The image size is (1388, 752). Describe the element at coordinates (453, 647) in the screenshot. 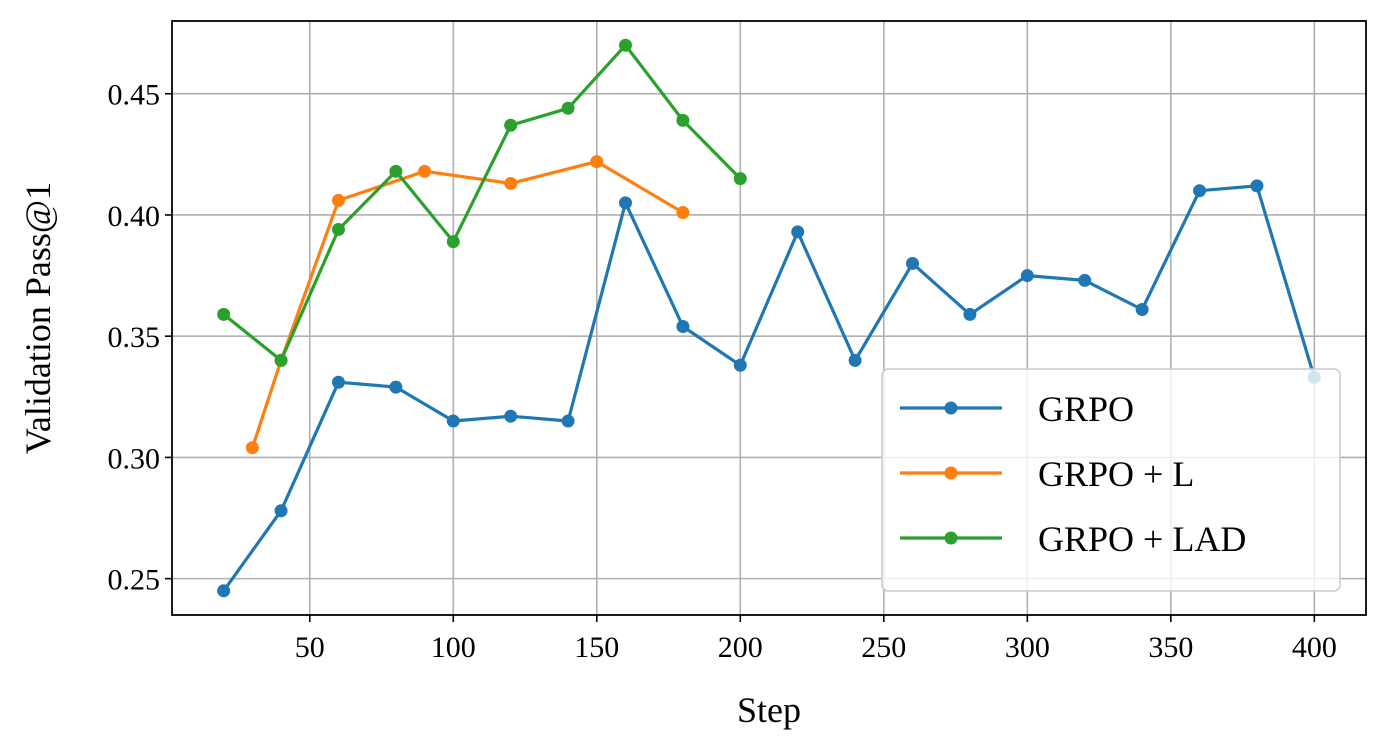

I see `x-tick-label: 100` at that location.